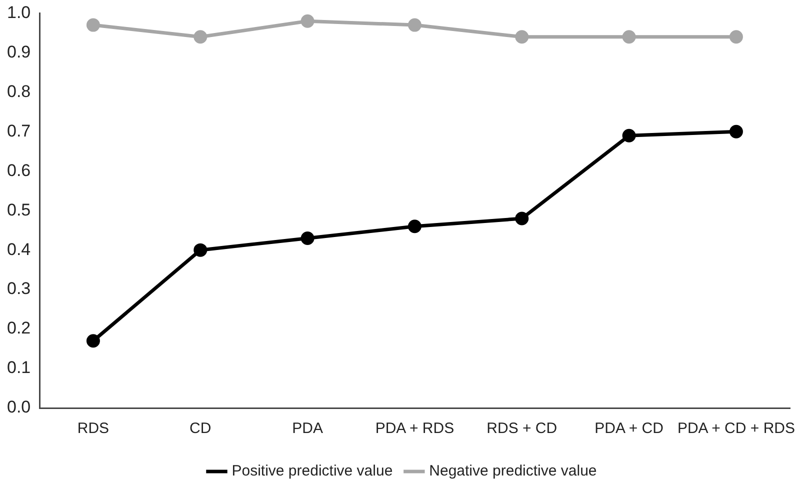 This screenshot has width=808, height=493. What do you see at coordinates (629, 429) in the screenshot?
I see `x-tick-label: PDA + CD` at bounding box center [629, 429].